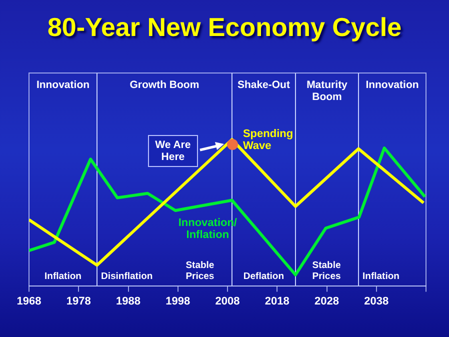 The height and width of the screenshot is (337, 449). Describe the element at coordinates (268, 140) in the screenshot. I see `series-label: Spending Wave` at that location.